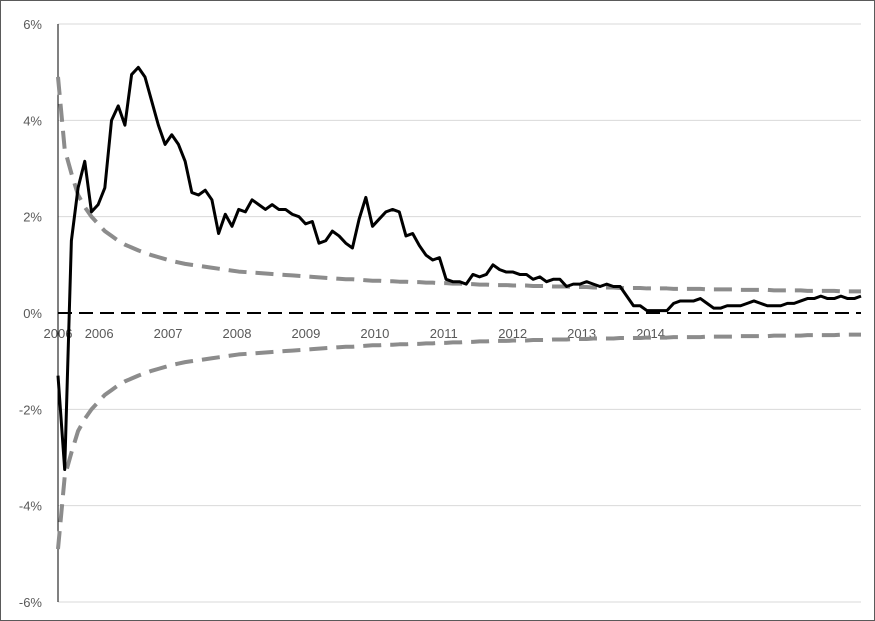 The height and width of the screenshot is (621, 875). I want to click on x-tick-labels: 2006 2006 2007 2008 2009 2010 2011 2012 2013 2014, so click(354, 333).